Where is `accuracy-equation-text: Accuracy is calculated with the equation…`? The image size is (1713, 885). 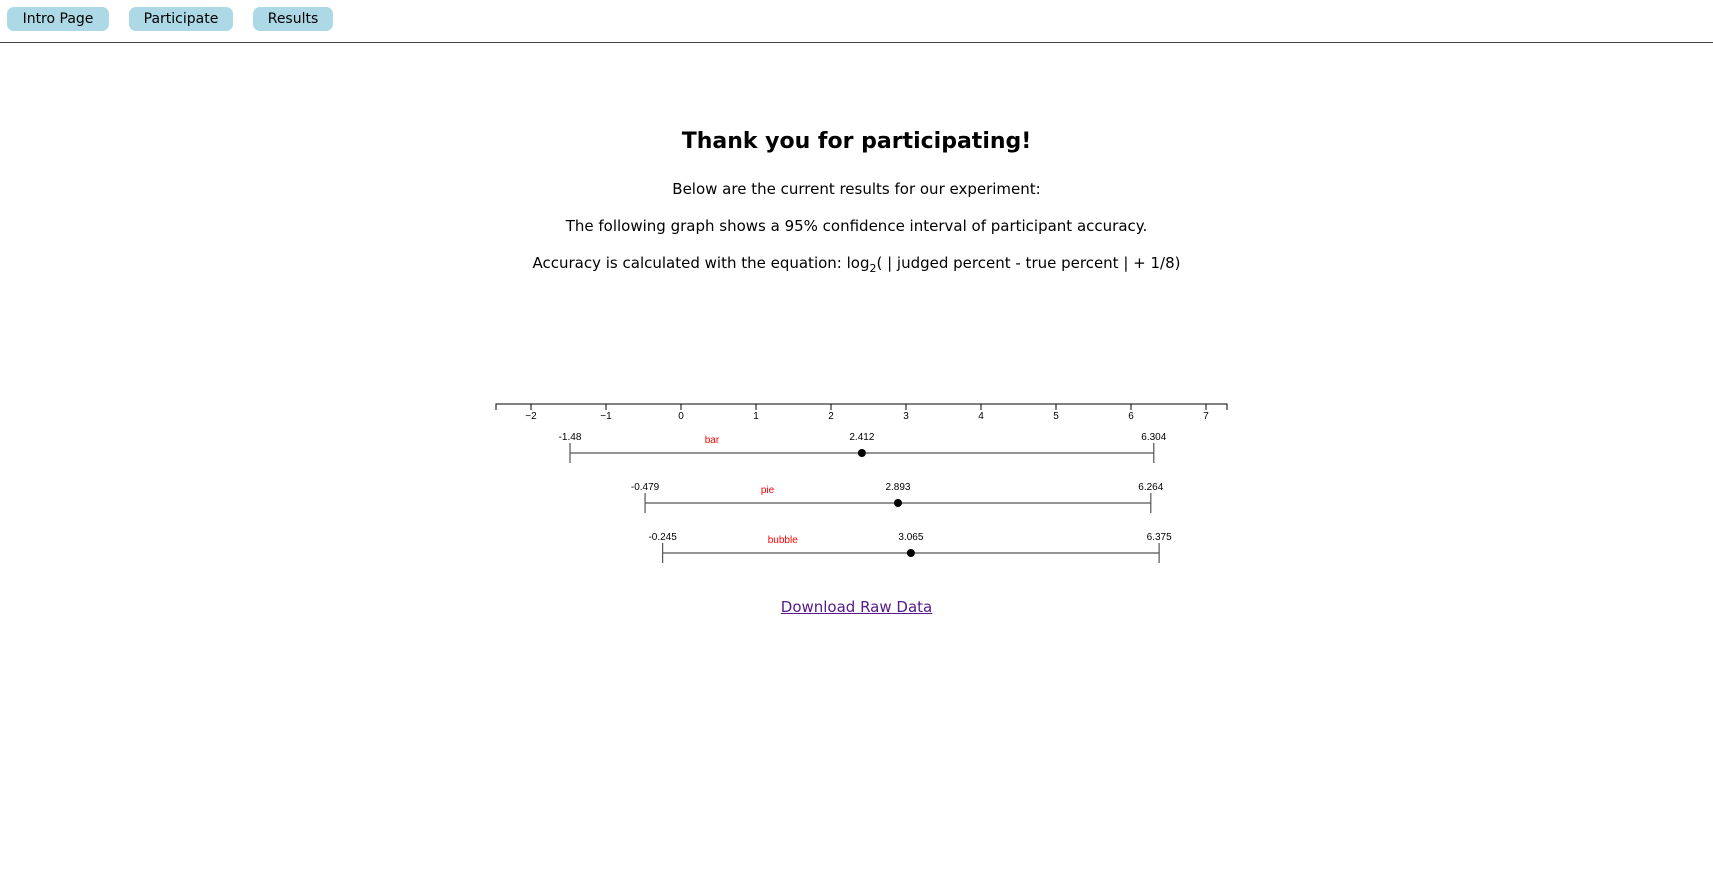 accuracy-equation-text: Accuracy is calculated with the equation… is located at coordinates (856, 264).